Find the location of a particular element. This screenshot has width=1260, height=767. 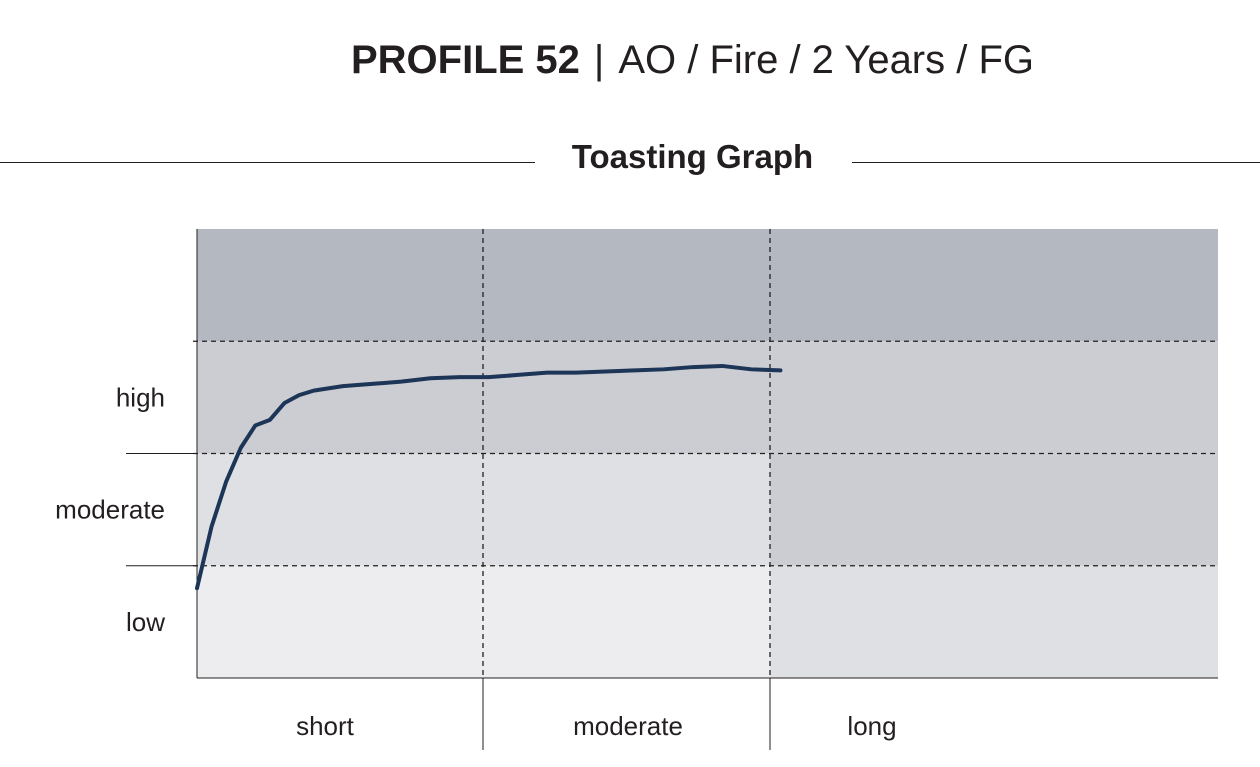

title-rule-left is located at coordinates (267, 162).